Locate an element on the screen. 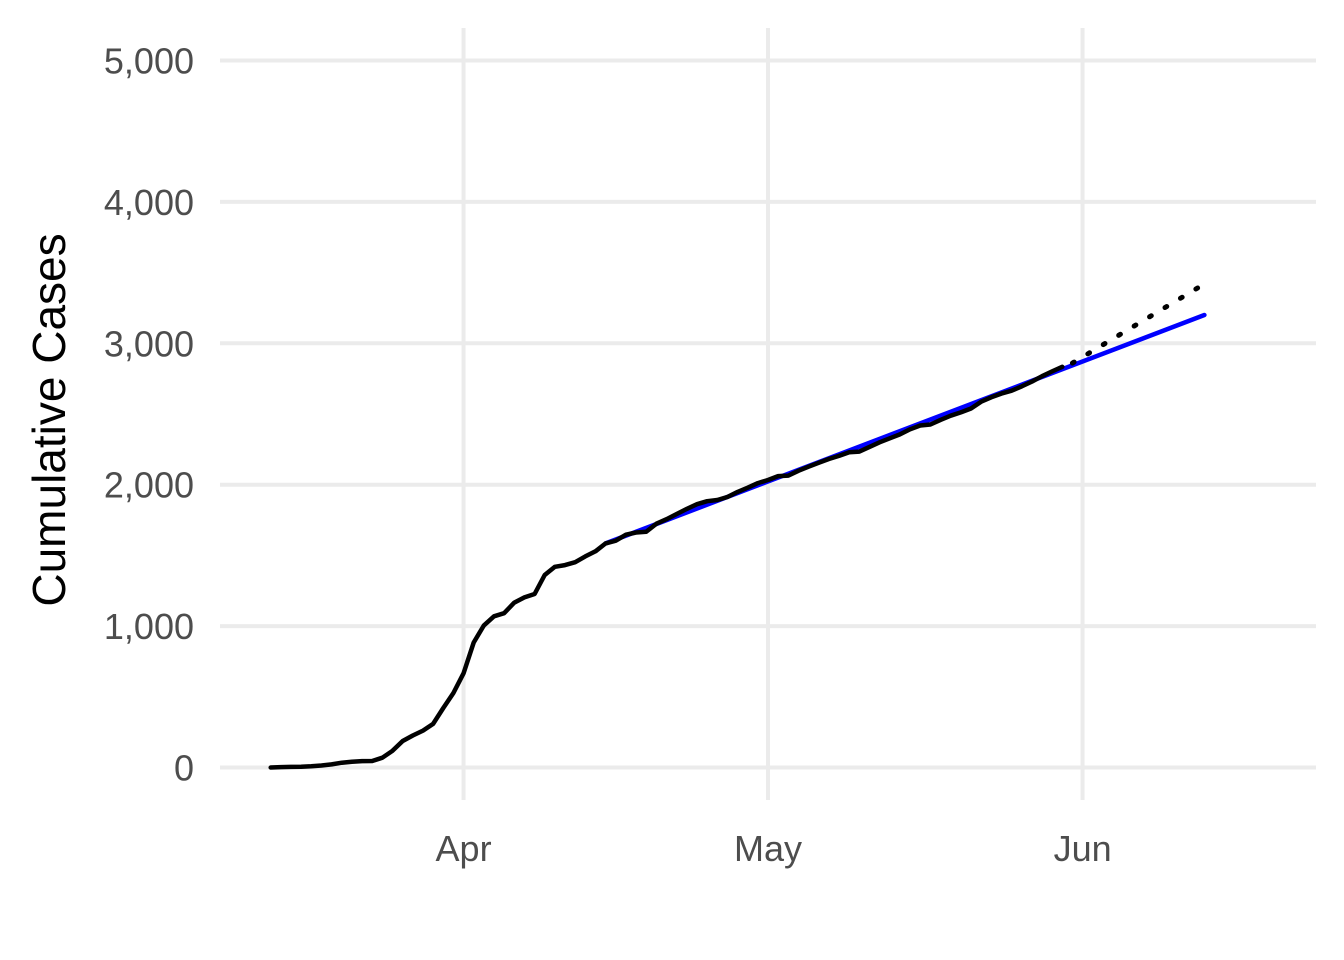  y-tick-label: 3,000 is located at coordinates (149, 343).